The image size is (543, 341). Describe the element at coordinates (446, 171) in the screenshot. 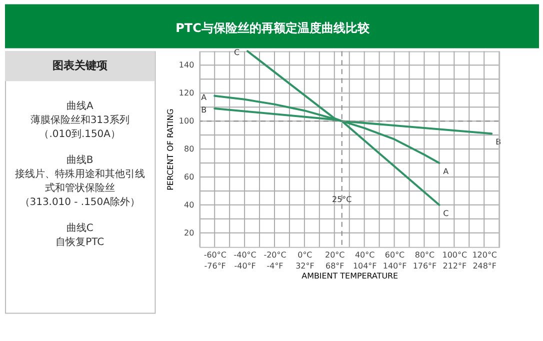

I see `series-label: A` at that location.